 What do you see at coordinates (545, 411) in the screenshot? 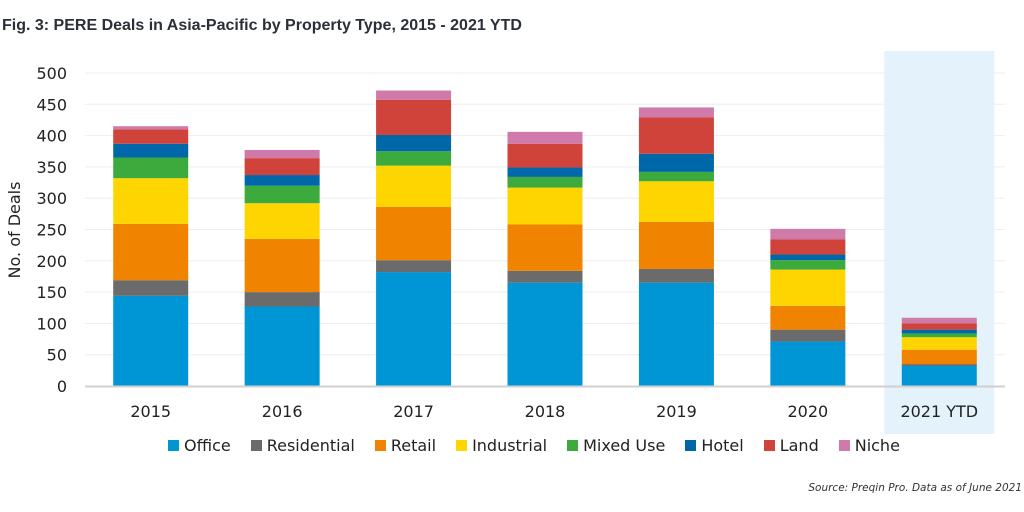
I see `x-tick-label: 2018` at bounding box center [545, 411].